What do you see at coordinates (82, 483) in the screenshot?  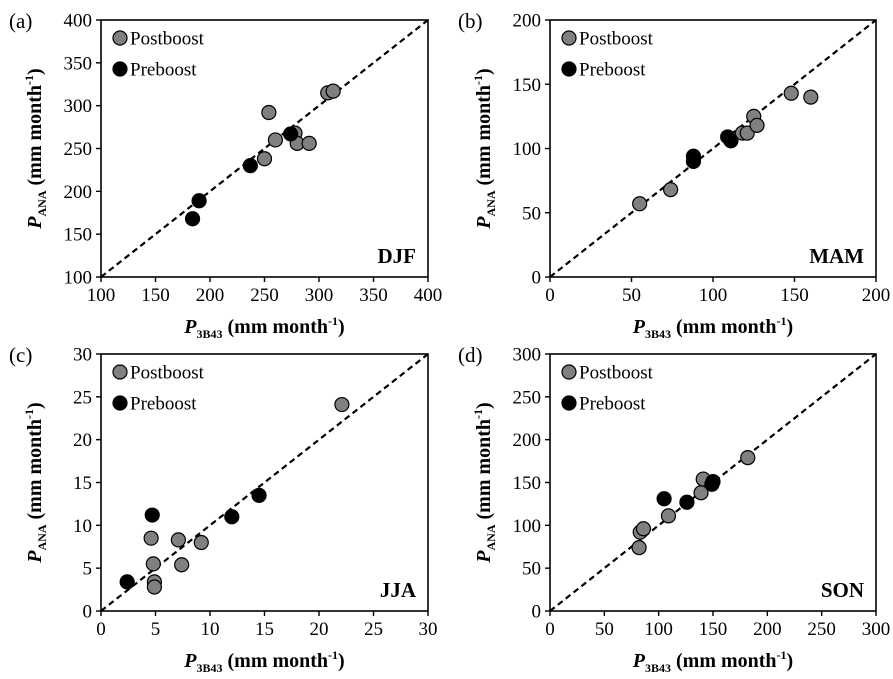 I see `y-tick-label: 15` at bounding box center [82, 483].